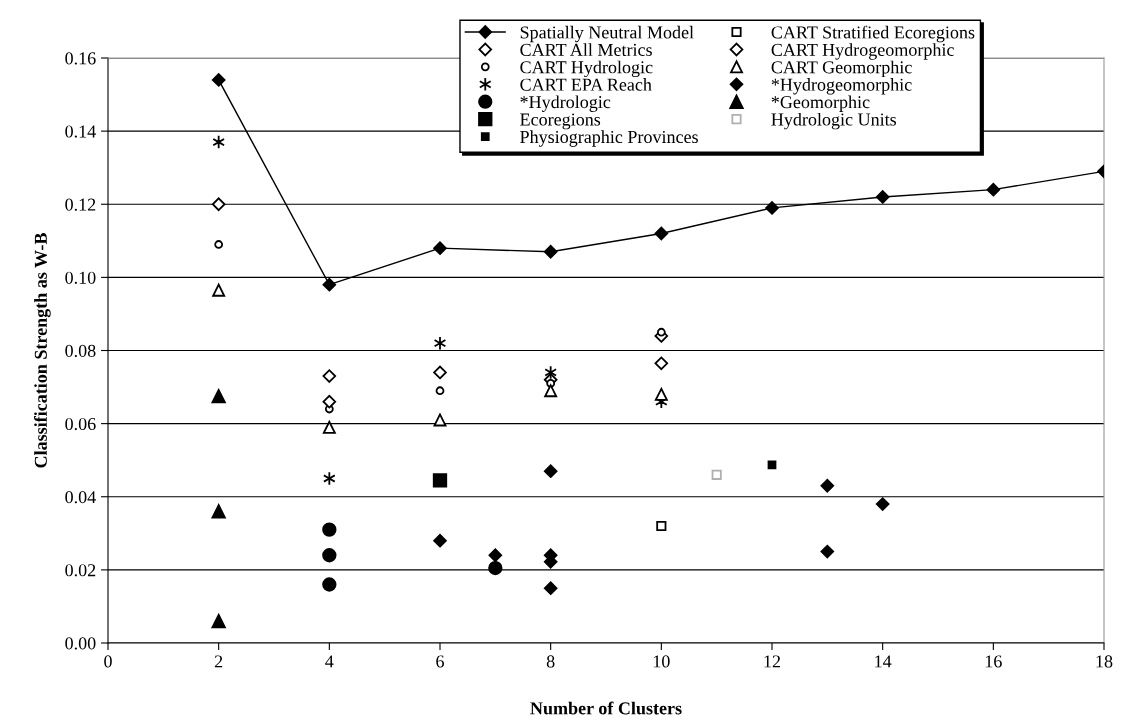 The height and width of the screenshot is (726, 1122). Describe the element at coordinates (80, 570) in the screenshot. I see `y-tick-label: 0.02` at that location.